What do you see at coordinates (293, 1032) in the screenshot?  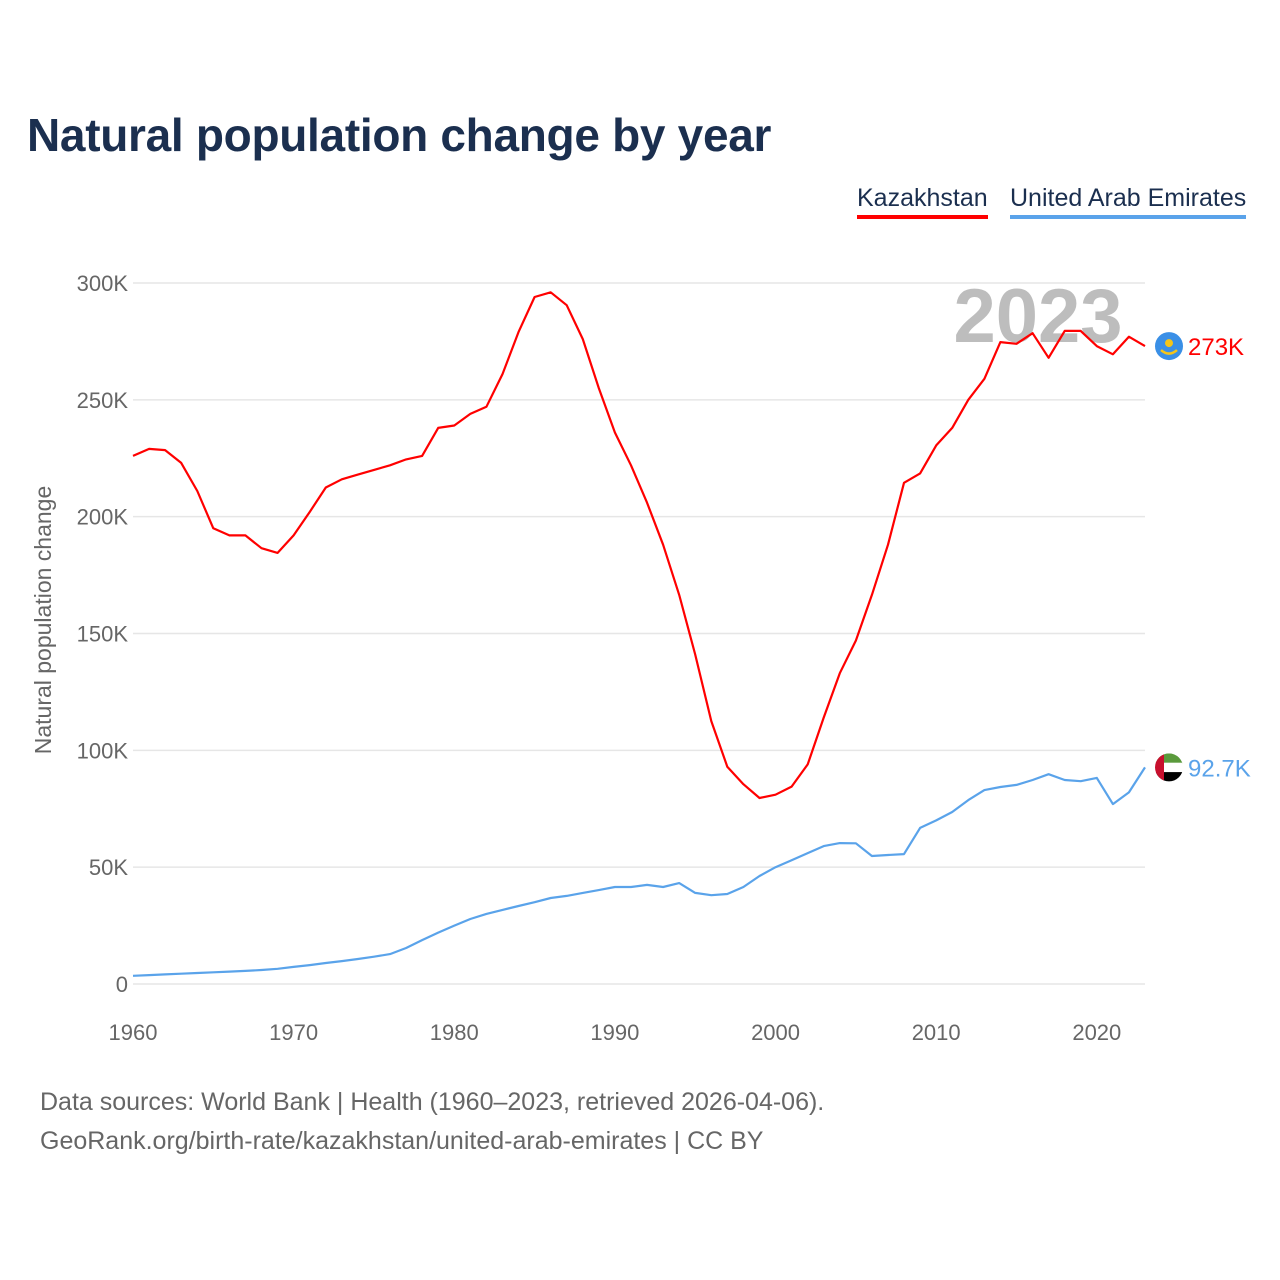 I see `x-tick-label: 1970` at bounding box center [293, 1032].